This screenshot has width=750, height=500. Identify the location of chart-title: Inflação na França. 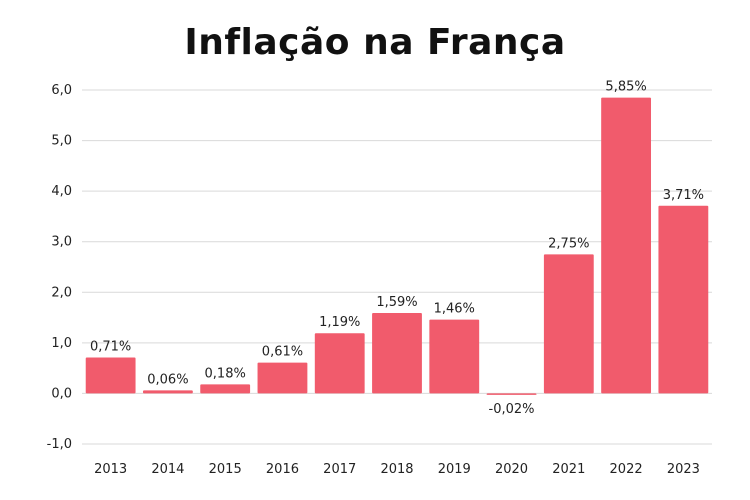
(375, 42).